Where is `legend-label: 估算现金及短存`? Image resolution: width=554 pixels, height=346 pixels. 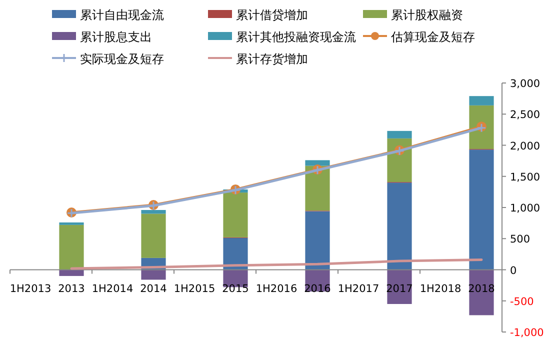 legend-label: 估算现金及短存 is located at coordinates (432, 37).